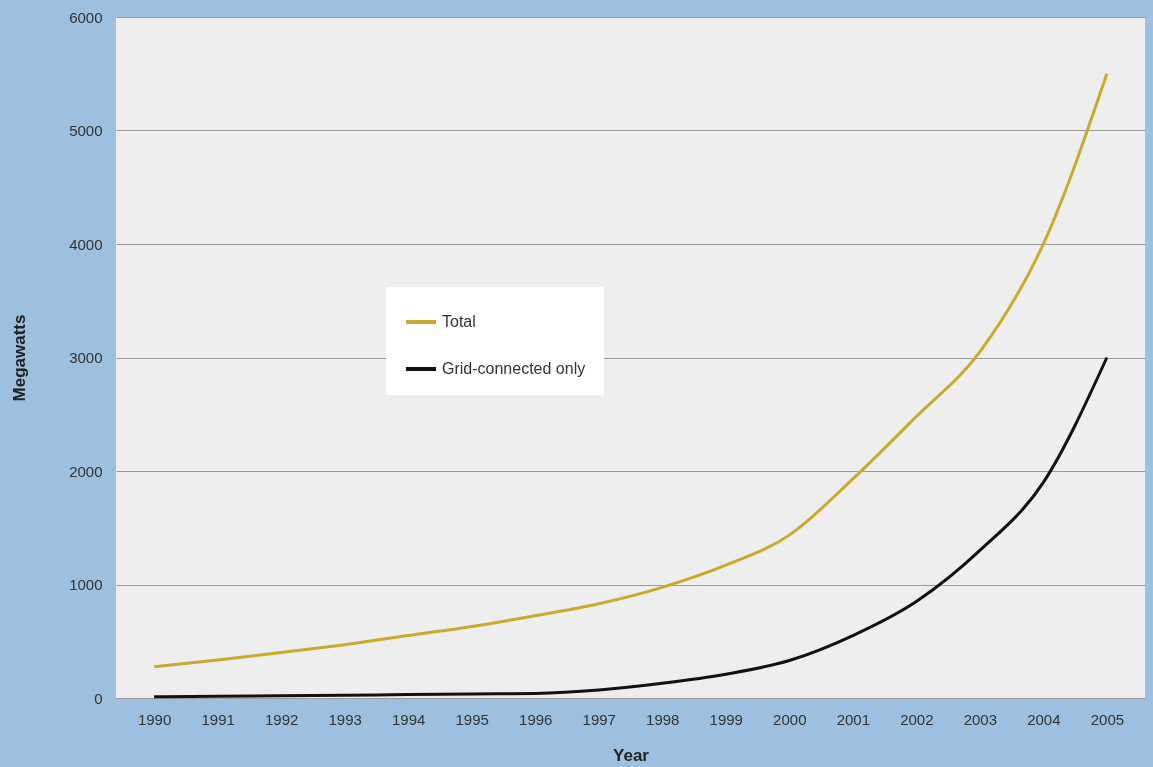 This screenshot has height=767, width=1153. Describe the element at coordinates (154, 719) in the screenshot. I see `x-tick-label: 1990` at that location.